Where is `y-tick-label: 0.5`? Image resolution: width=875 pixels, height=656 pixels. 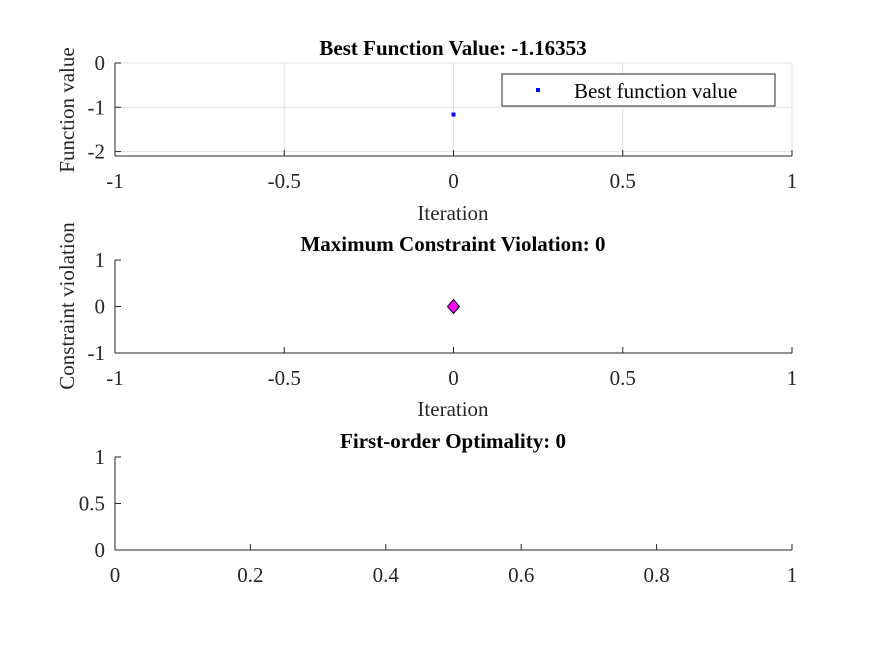 y-tick-label: 0.5 is located at coordinates (92, 504).